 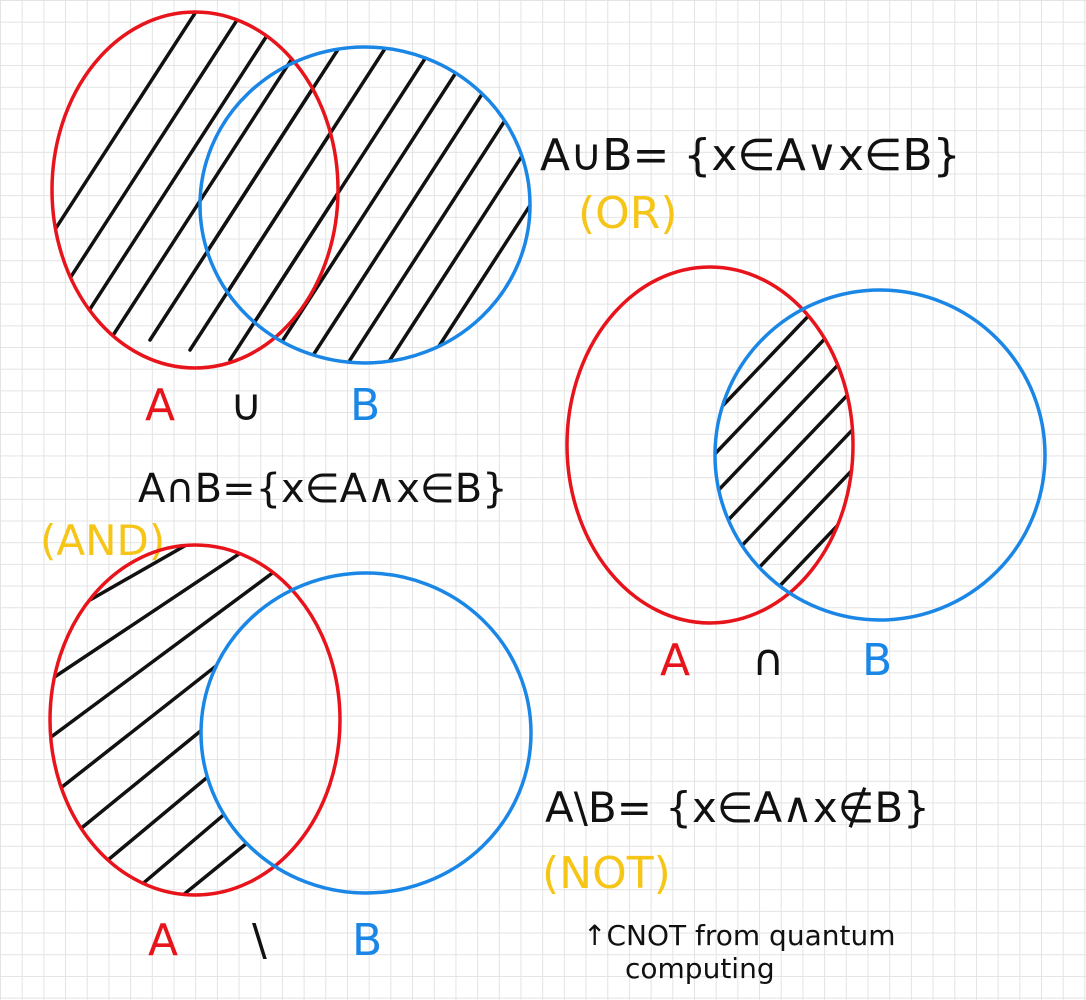 I want to click on union-circle-a, so click(x=195, y=190).